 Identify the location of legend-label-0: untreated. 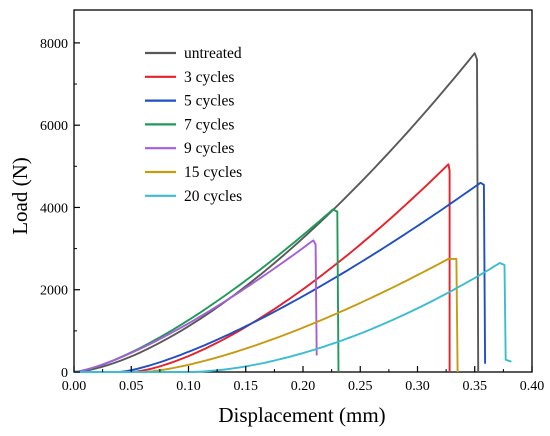
(213, 53).